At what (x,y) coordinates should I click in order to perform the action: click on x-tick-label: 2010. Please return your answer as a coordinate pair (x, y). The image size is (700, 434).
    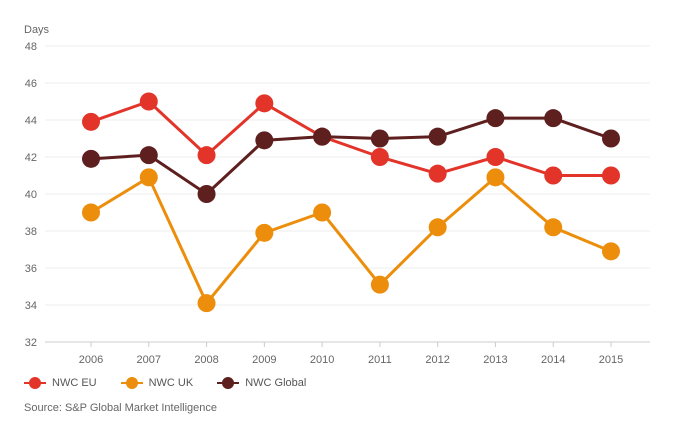
    Looking at the image, I should click on (322, 360).